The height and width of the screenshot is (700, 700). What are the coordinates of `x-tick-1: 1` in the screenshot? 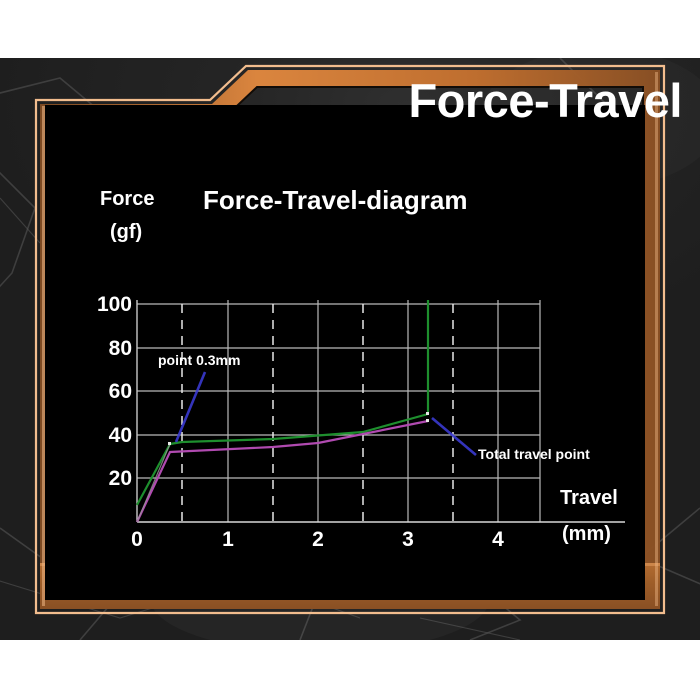 It's located at (228, 539).